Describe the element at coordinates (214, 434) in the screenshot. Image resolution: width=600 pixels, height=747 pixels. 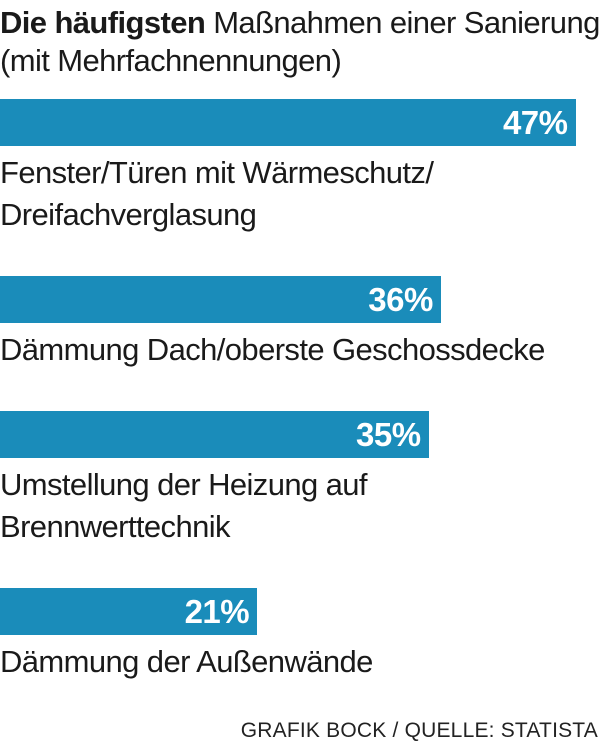
I see `bar: 35%` at that location.